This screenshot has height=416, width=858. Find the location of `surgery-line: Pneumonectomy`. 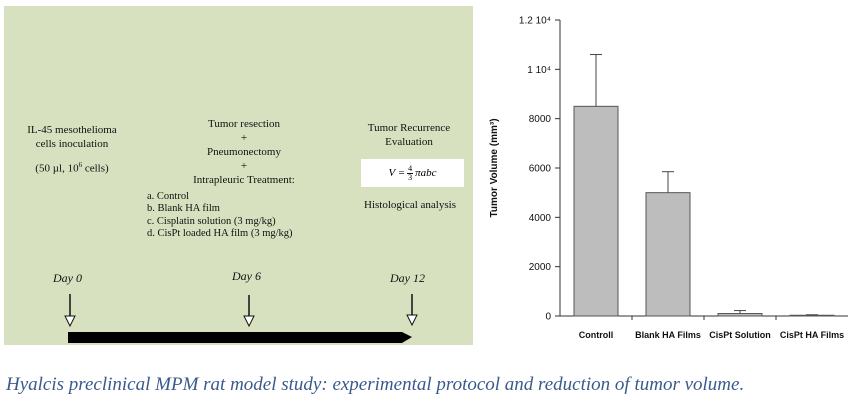

surgery-line: Pneumonectomy is located at coordinates (244, 152).